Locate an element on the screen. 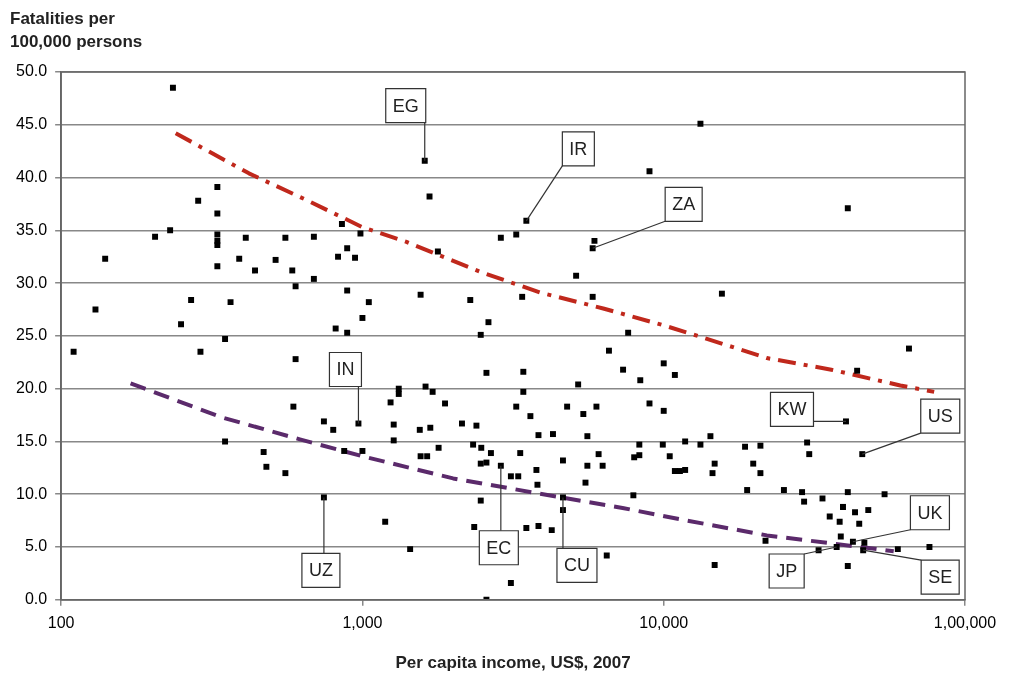  annotation: JP is located at coordinates (787, 570).